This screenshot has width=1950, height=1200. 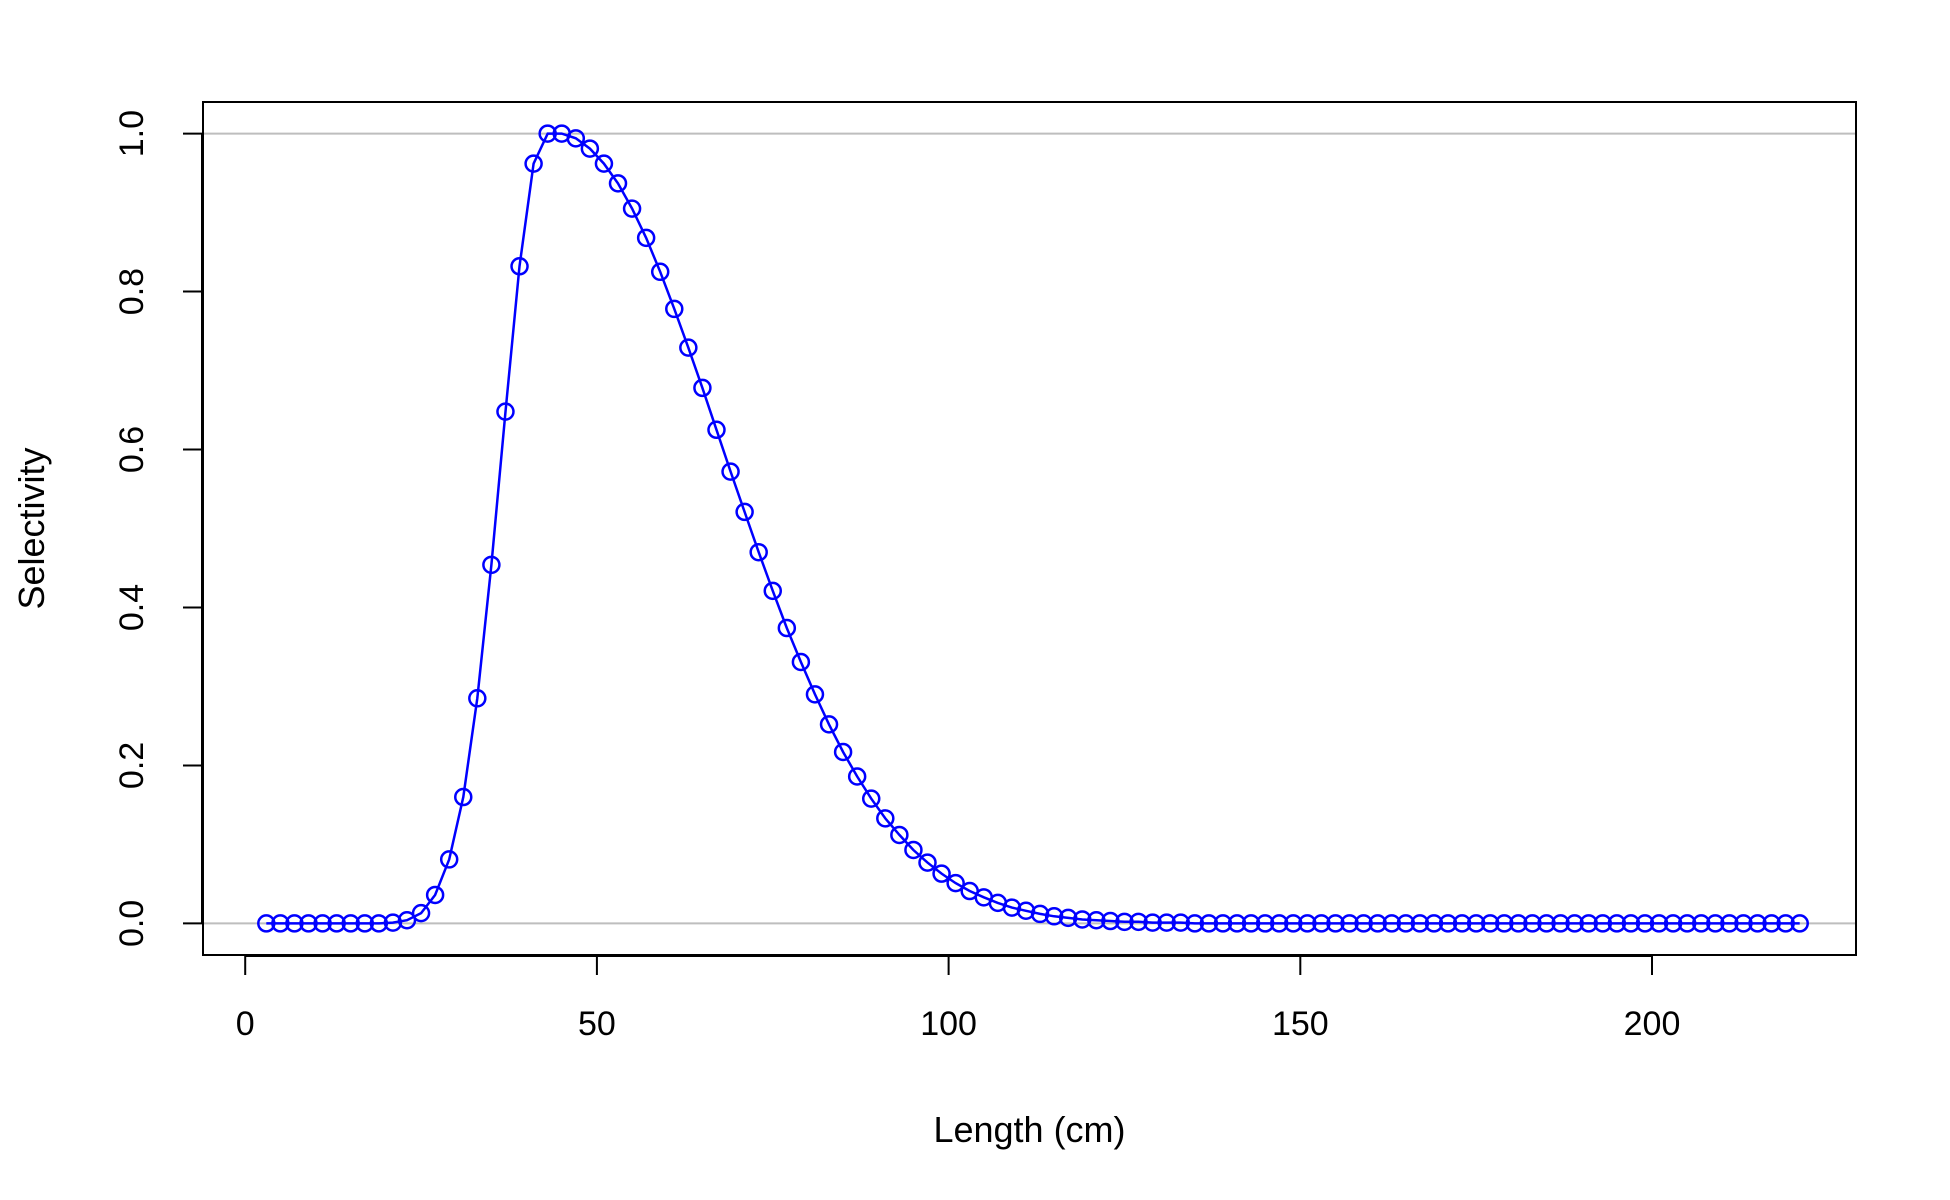 I want to click on x-tick-label: 200, so click(x=1652, y=1024).